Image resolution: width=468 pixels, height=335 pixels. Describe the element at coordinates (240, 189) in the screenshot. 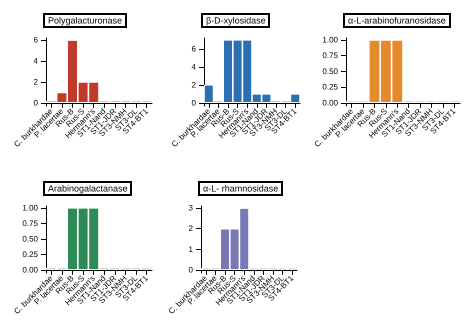

I see `chart-title: α-L- rhamnosidase` at that location.